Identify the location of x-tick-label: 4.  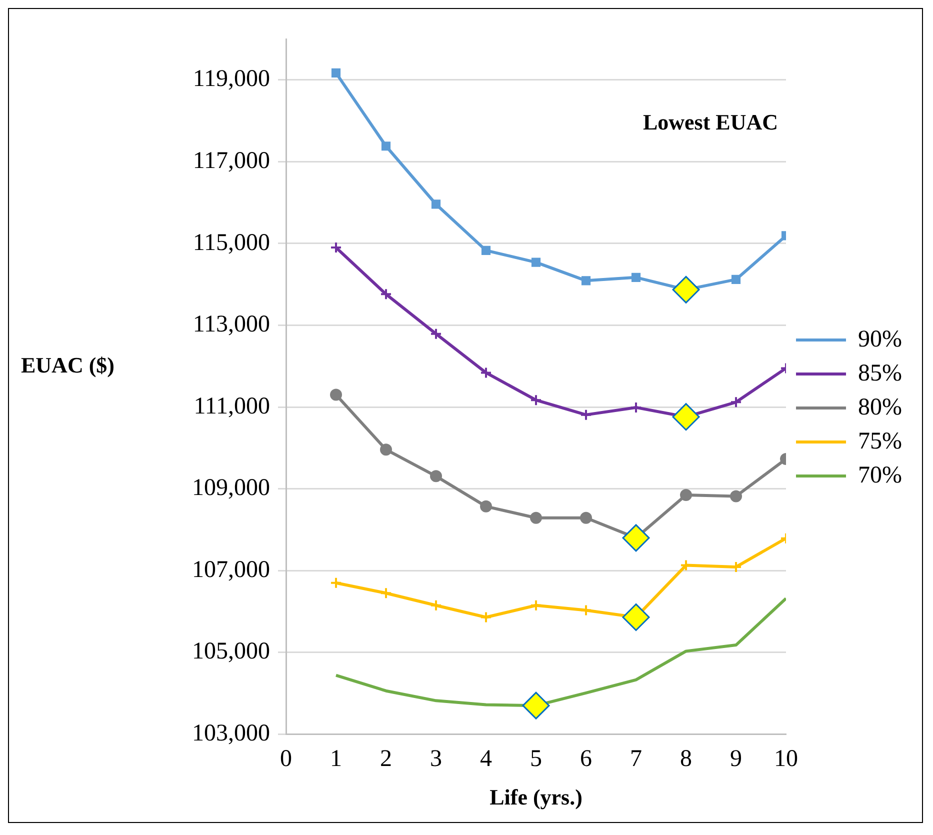
(486, 759).